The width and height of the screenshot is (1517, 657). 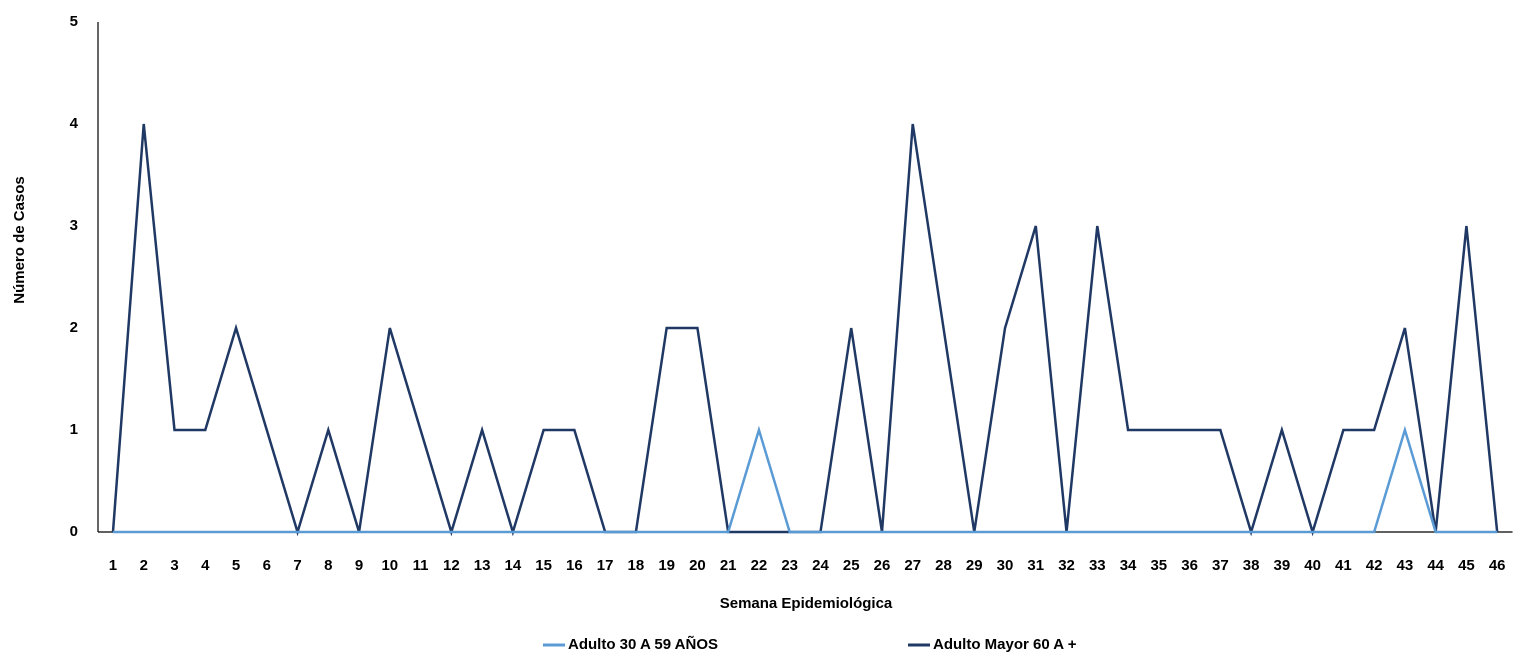 What do you see at coordinates (1035, 565) in the screenshot?
I see `x-tick-label: 31` at bounding box center [1035, 565].